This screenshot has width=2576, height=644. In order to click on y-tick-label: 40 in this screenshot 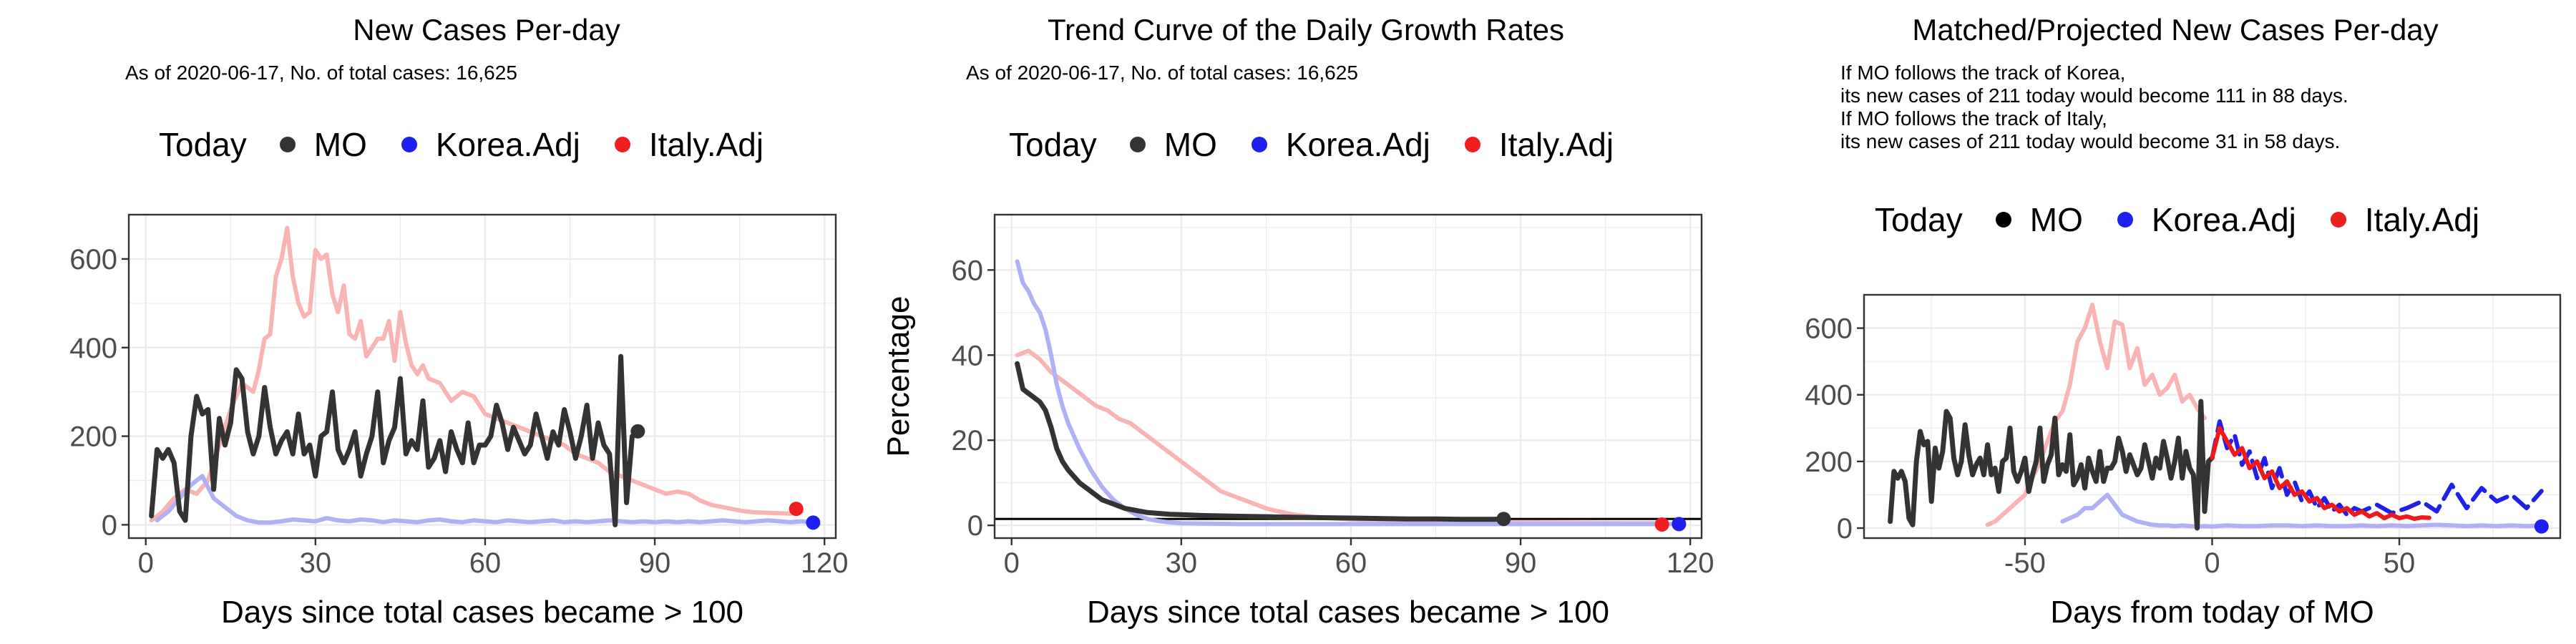, I will do `click(968, 355)`.